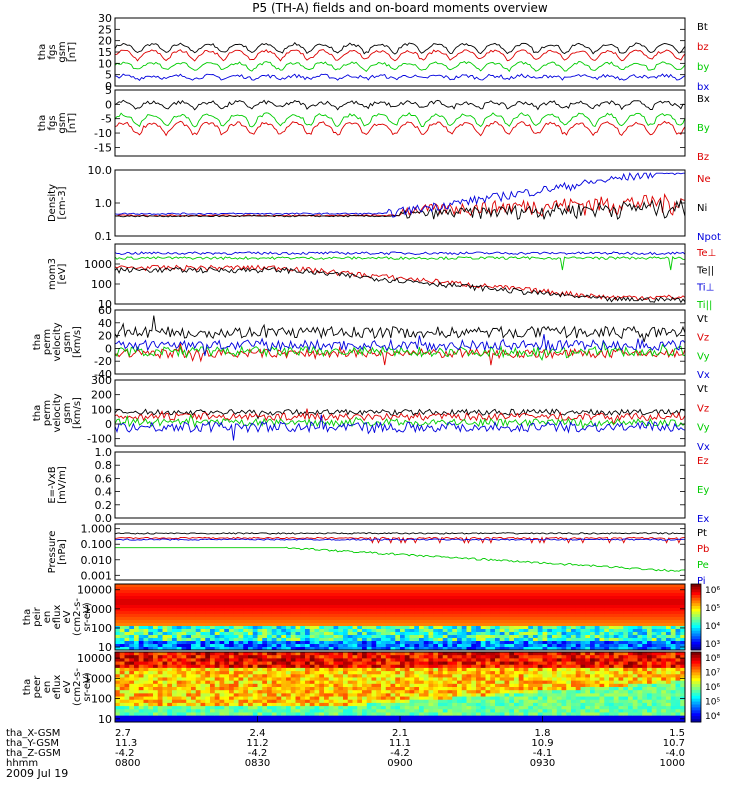 This screenshot has height=800, width=750. Describe the element at coordinates (696, 610) in the screenshot. I see `colorbar-segment` at that location.